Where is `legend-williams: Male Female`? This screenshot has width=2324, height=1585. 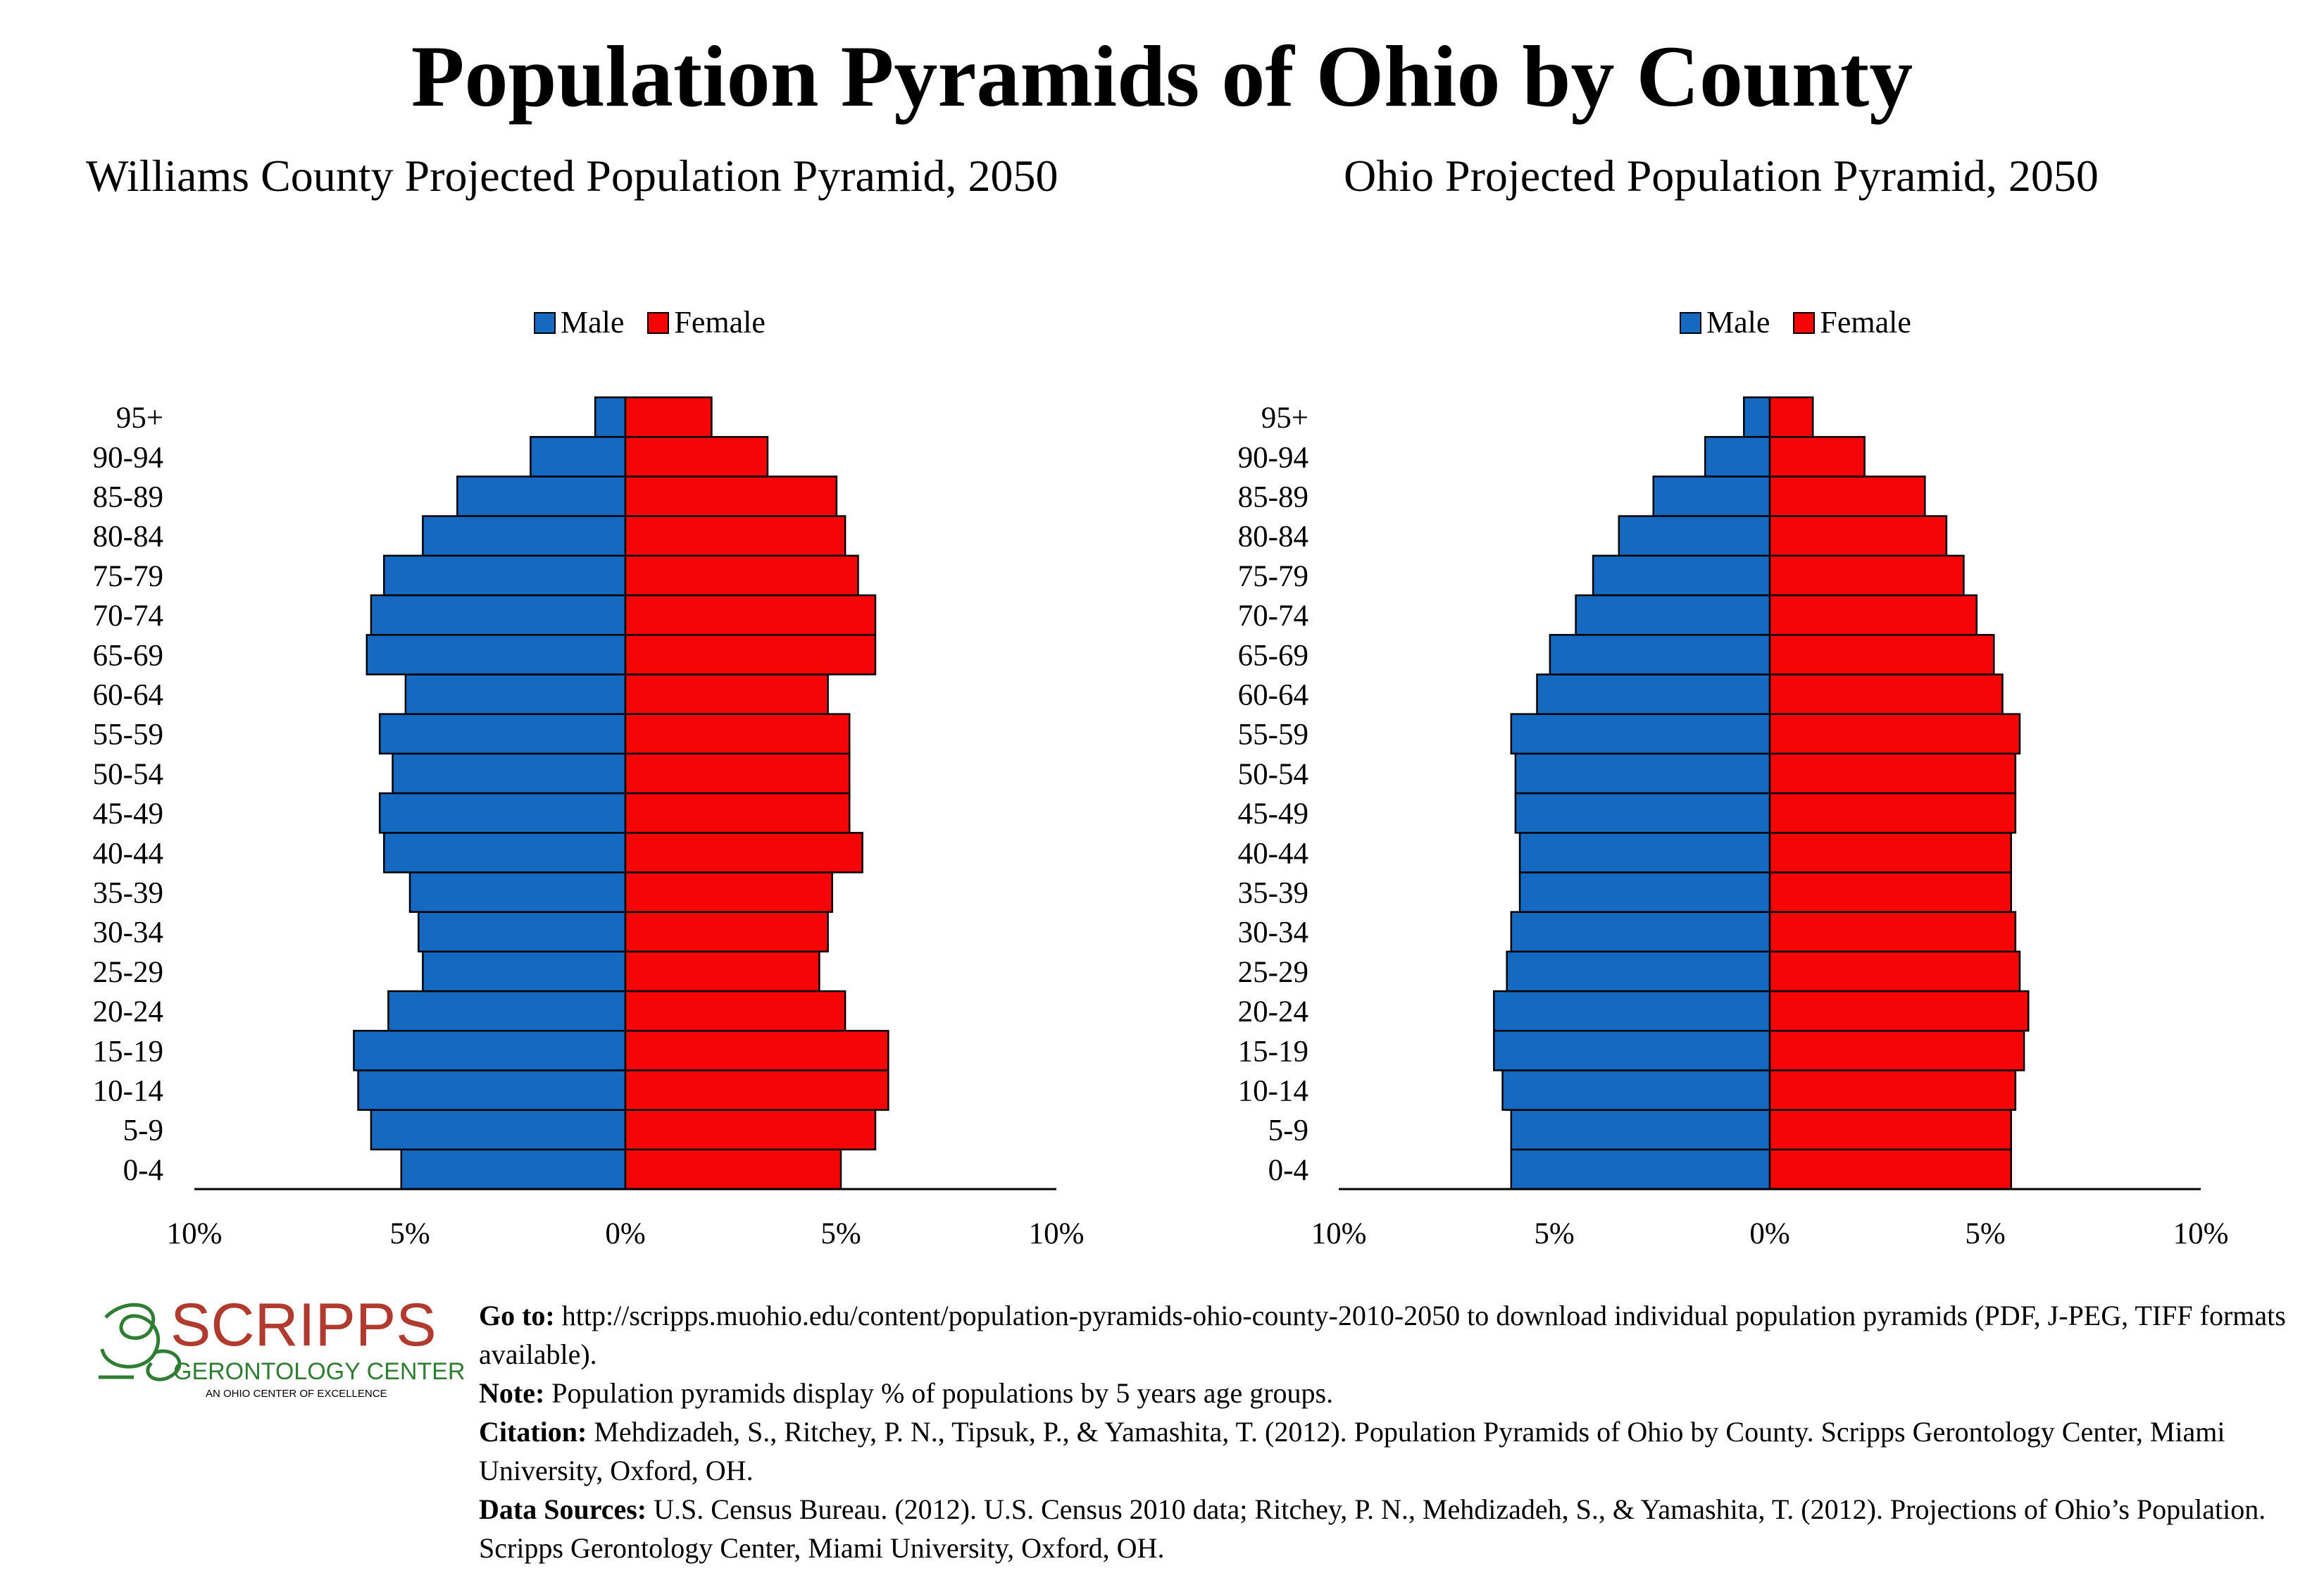
legend-williams: Male Female is located at coordinates (657, 322).